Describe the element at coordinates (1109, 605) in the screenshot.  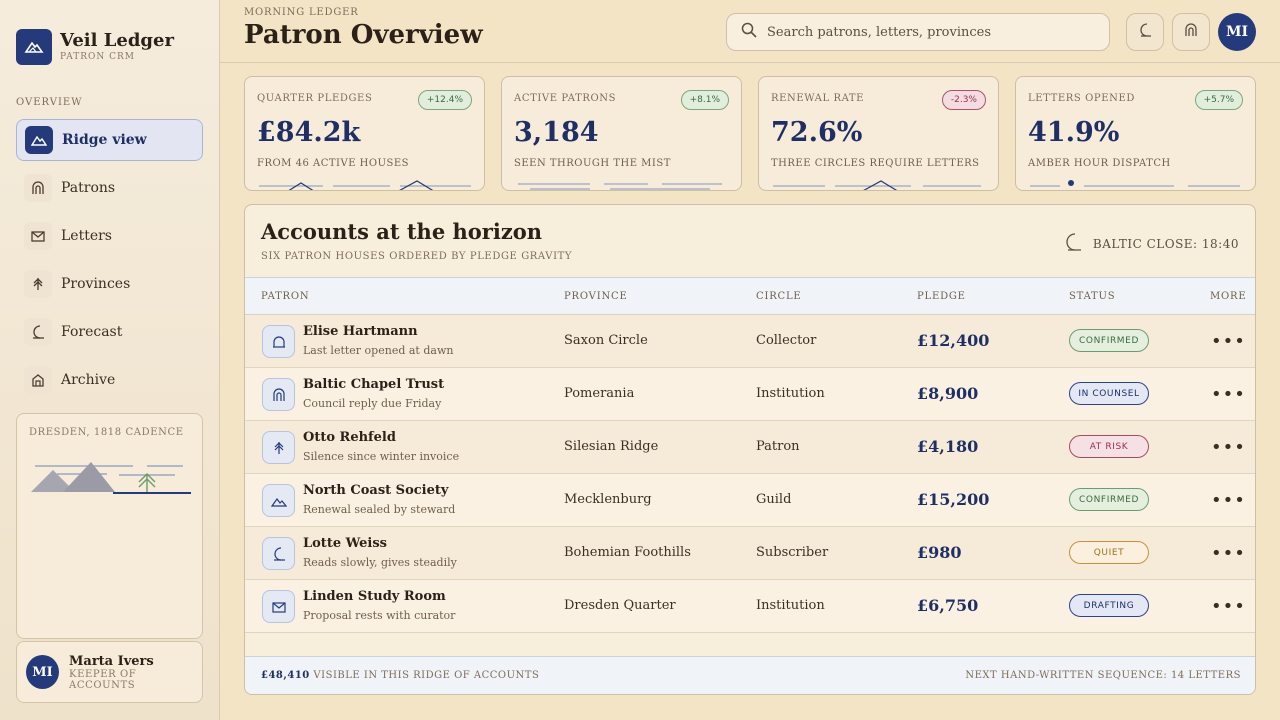
I see `status-badge: DRAFTING` at that location.